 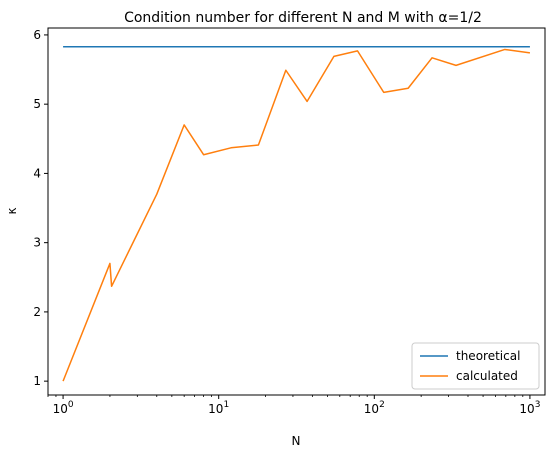 I want to click on x-tick-label: 10³, so click(x=529, y=408).